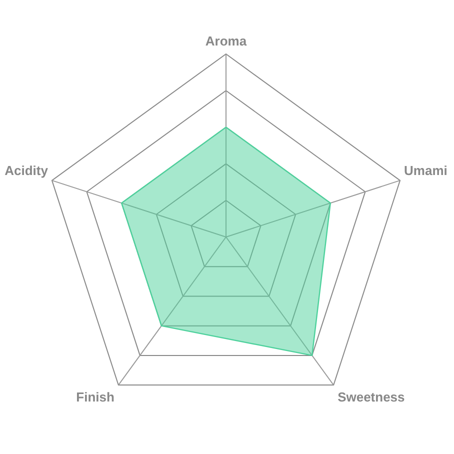  What do you see at coordinates (26, 170) in the screenshot?
I see `spoke-label: Acidity` at bounding box center [26, 170].